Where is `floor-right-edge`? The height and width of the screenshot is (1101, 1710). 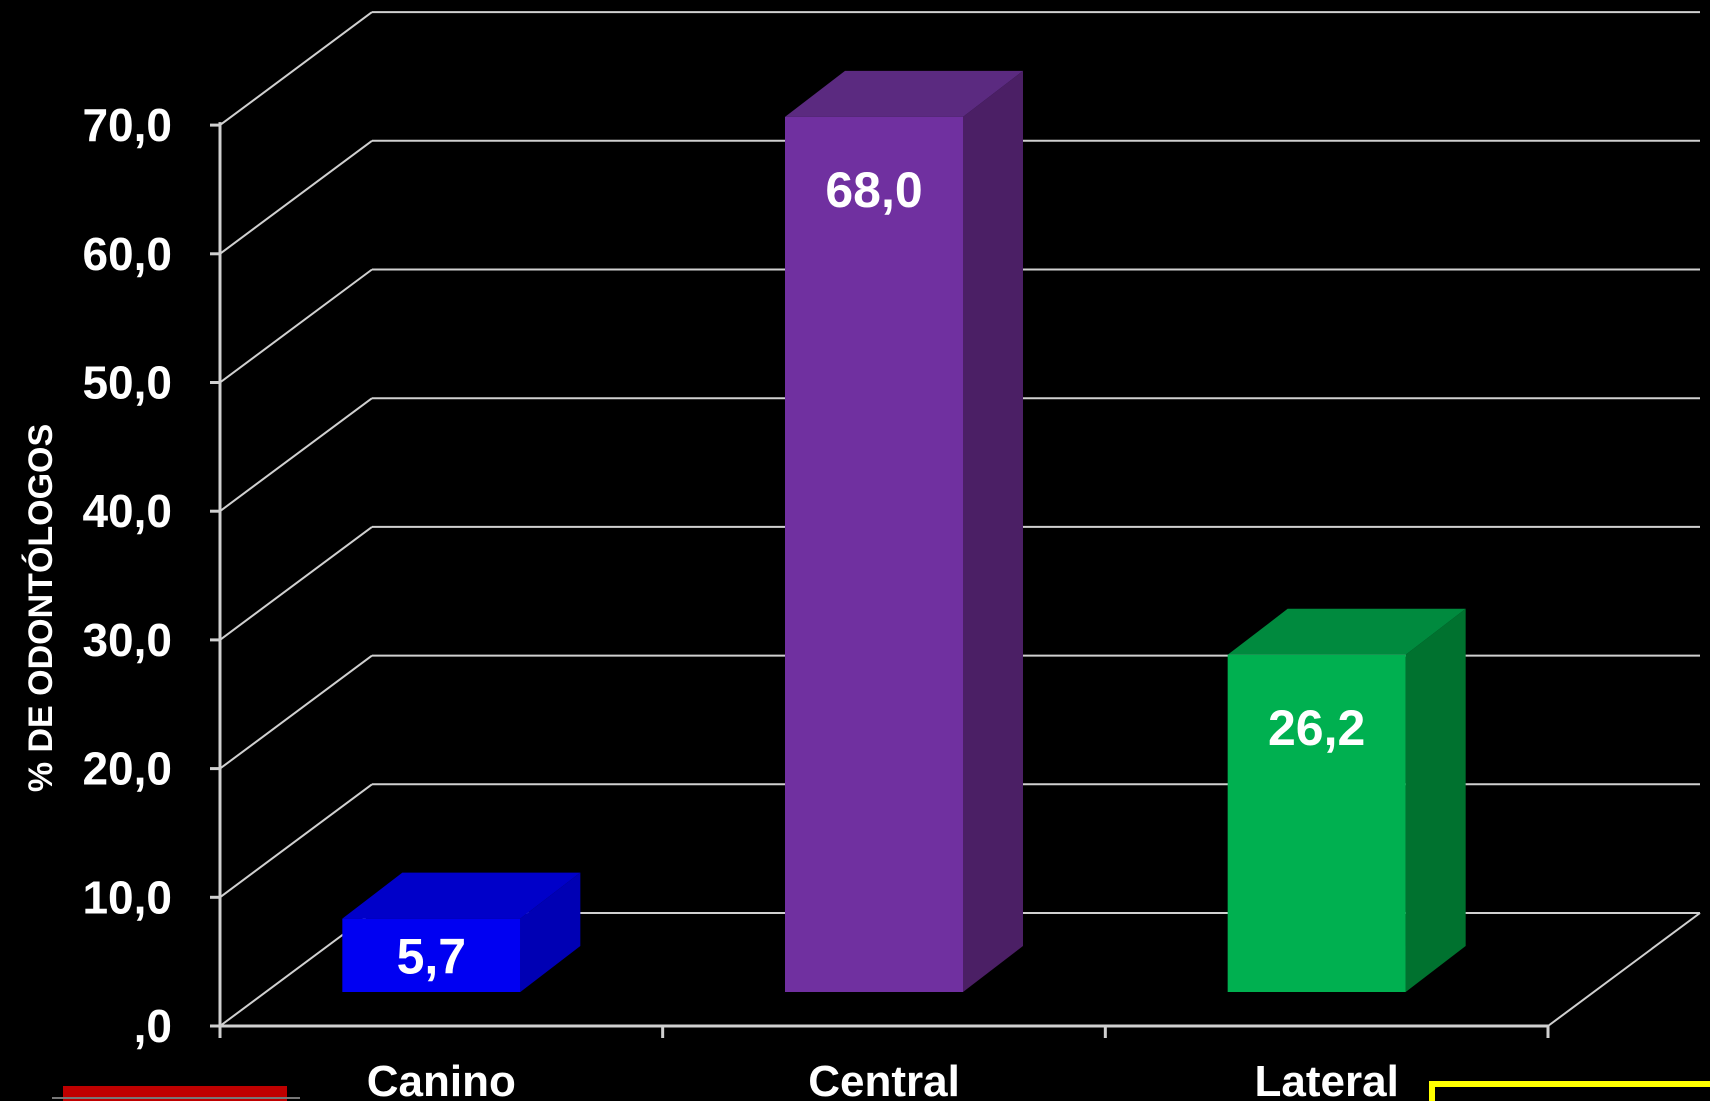
floor-right-edge is located at coordinates (1624, 969).